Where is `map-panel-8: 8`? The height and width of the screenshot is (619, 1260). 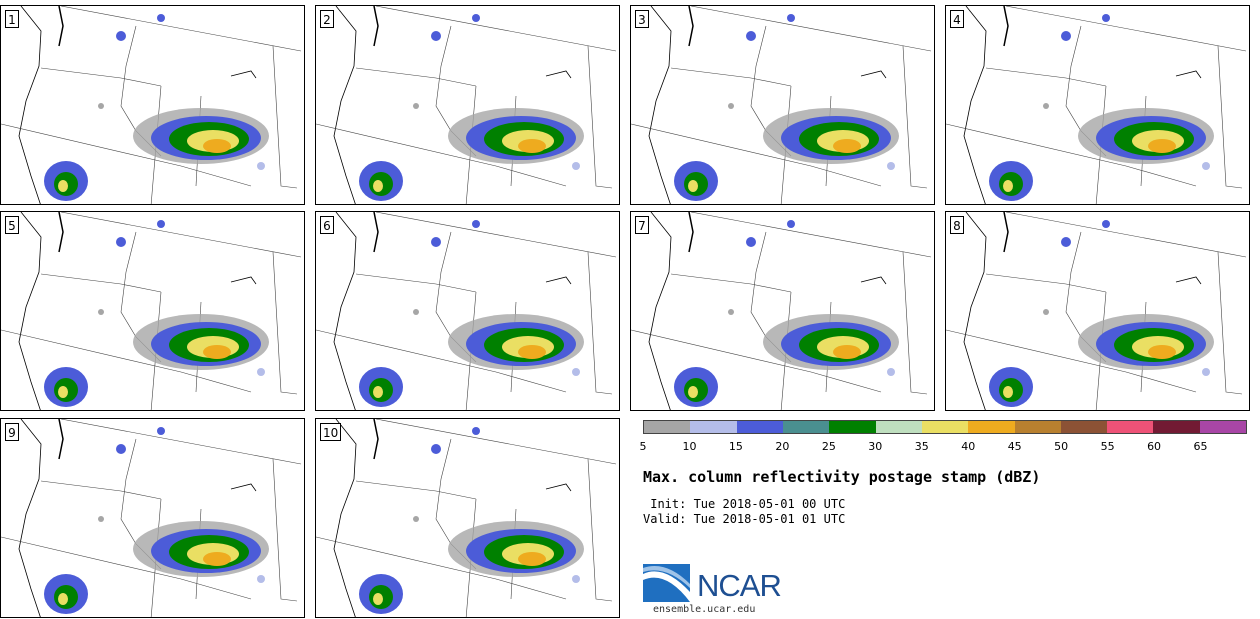 map-panel-8: 8 is located at coordinates (1097, 311).